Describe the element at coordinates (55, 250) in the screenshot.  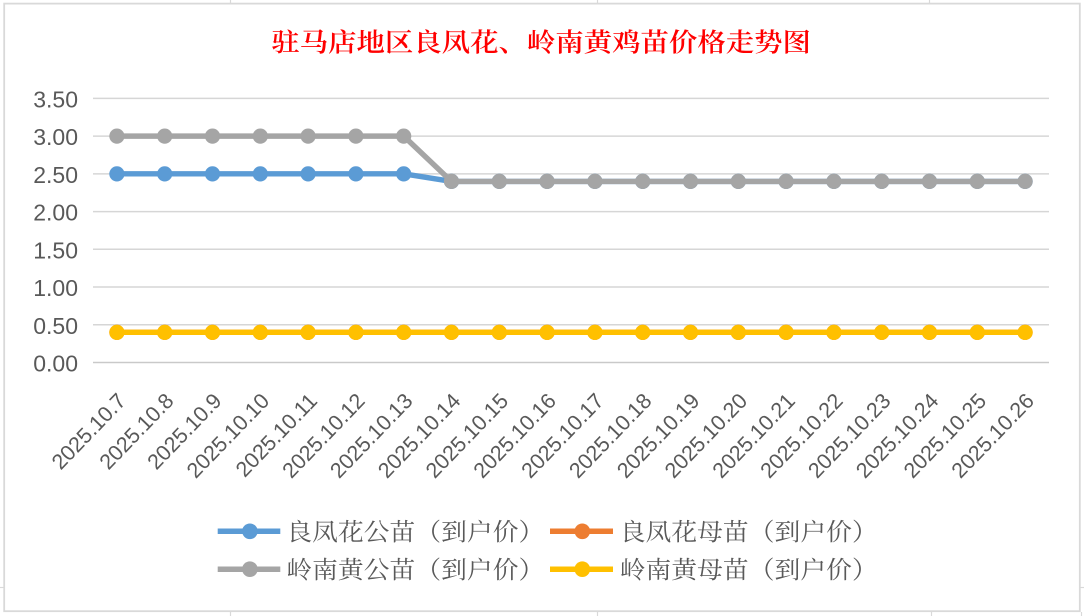
I see `svg-text: 1.50` at that location.